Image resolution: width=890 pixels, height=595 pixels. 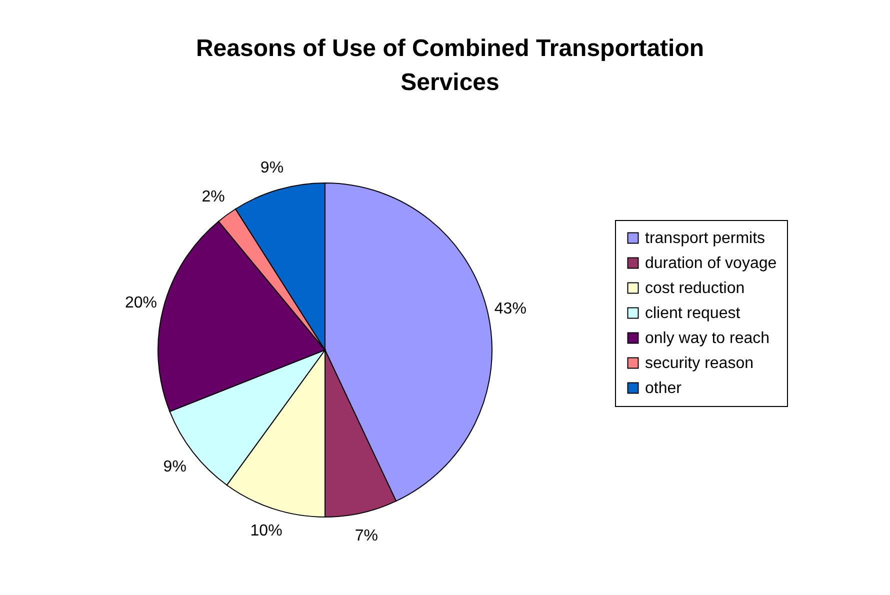 What do you see at coordinates (663, 388) in the screenshot?
I see `legend-label: other` at bounding box center [663, 388].